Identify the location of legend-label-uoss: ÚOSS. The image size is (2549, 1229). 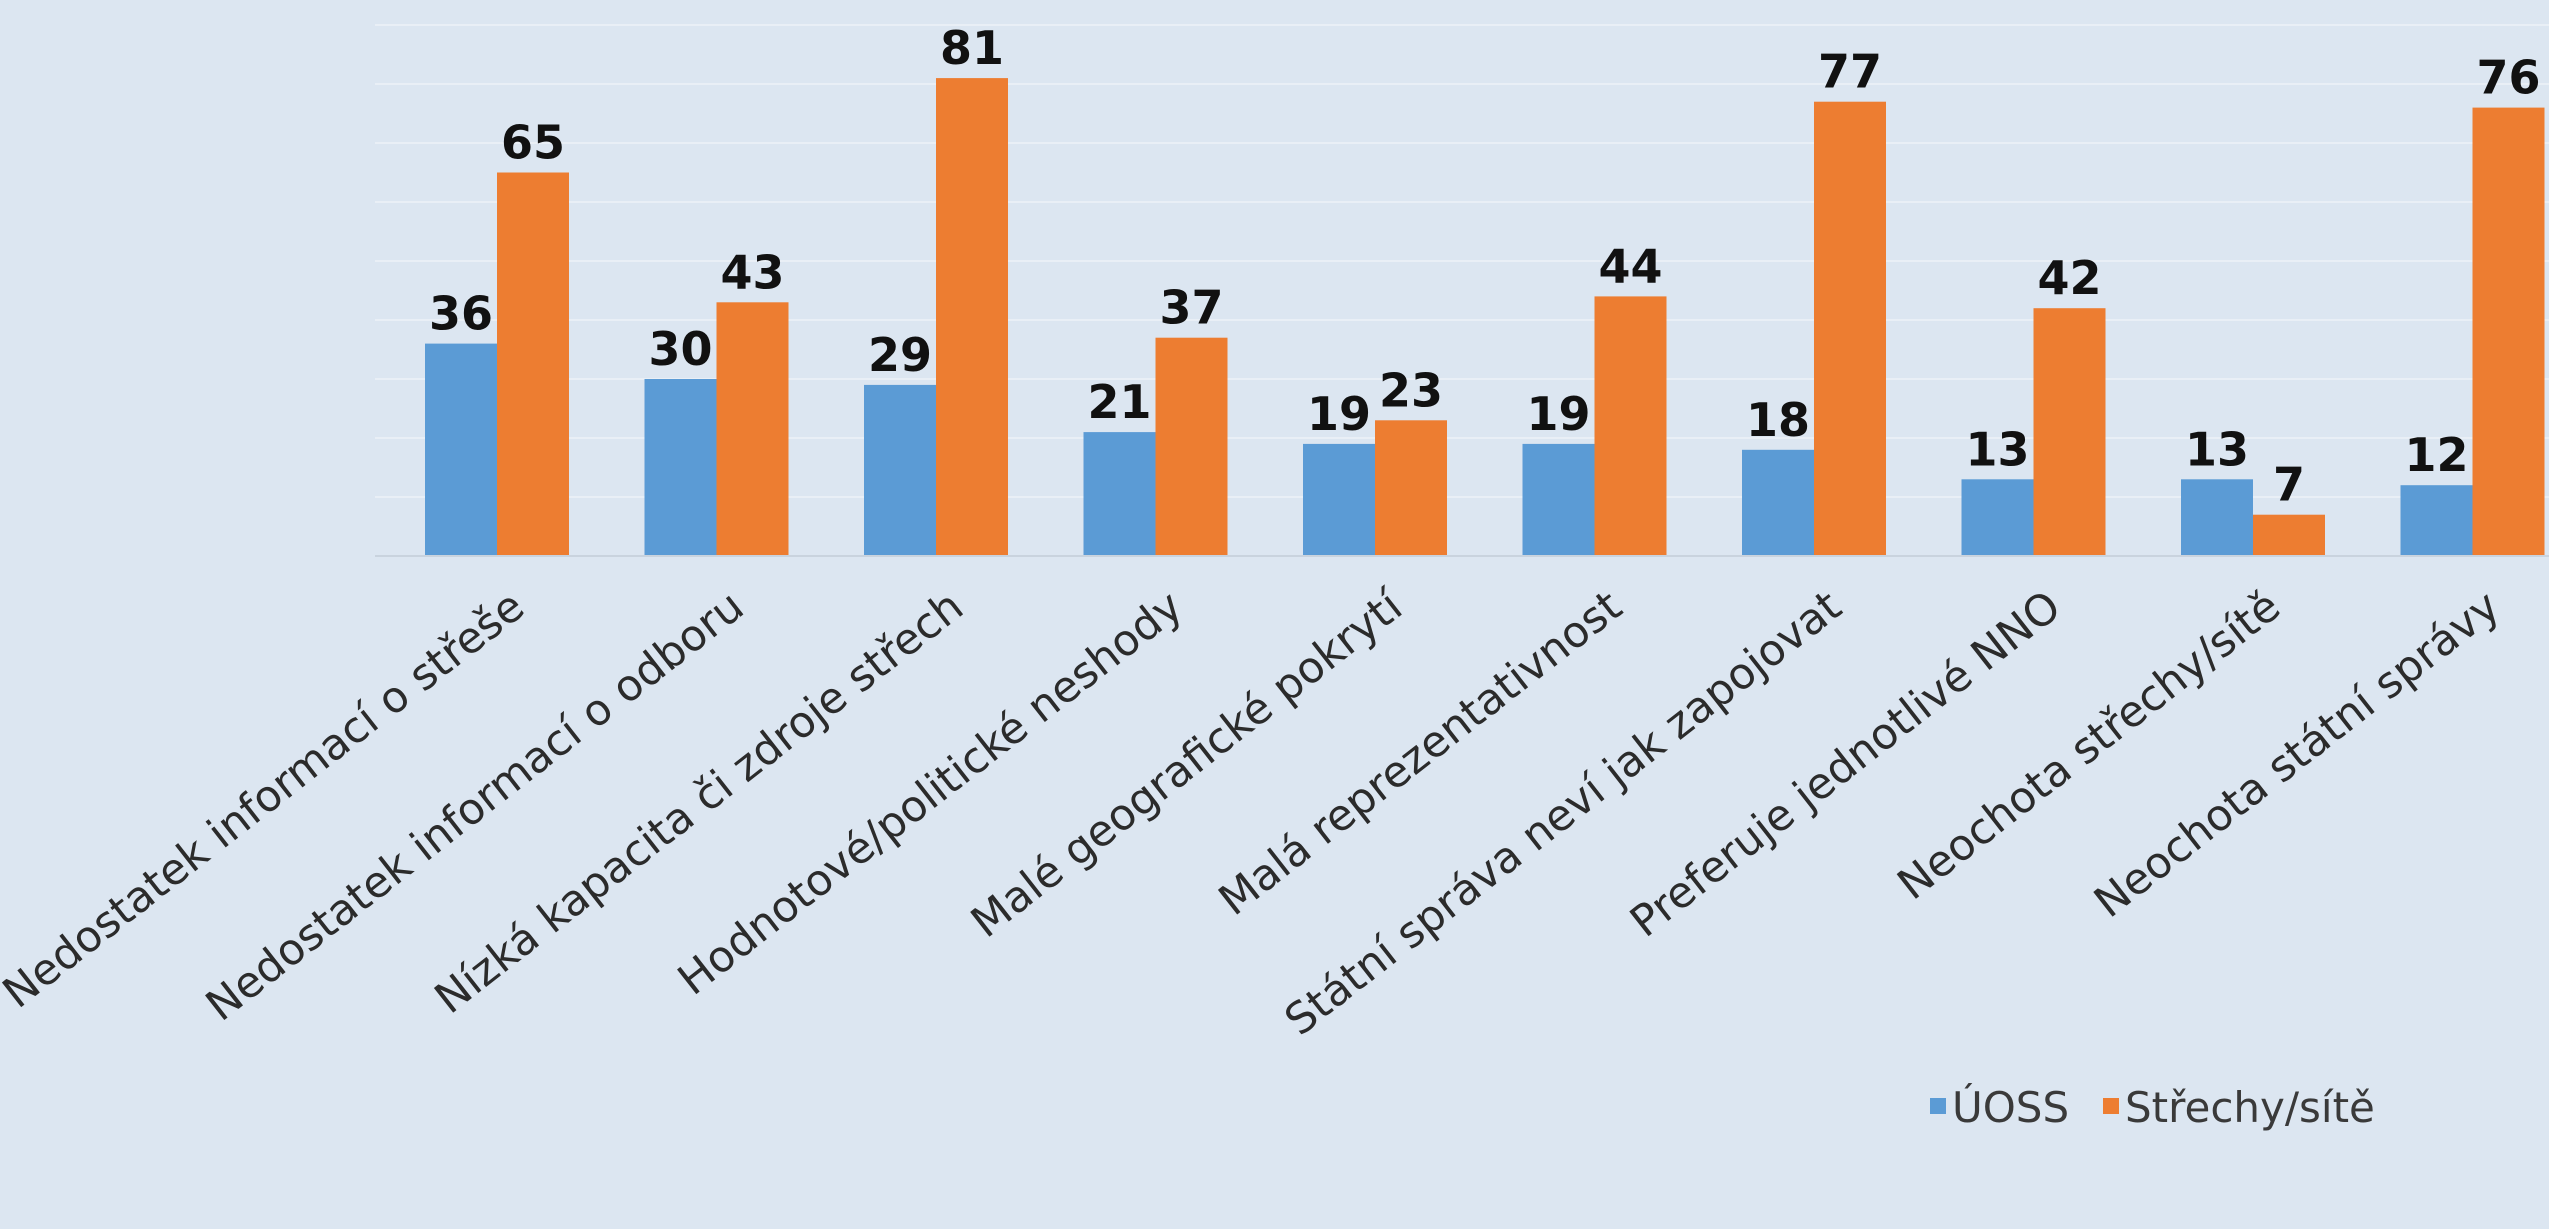
(2010, 1107).